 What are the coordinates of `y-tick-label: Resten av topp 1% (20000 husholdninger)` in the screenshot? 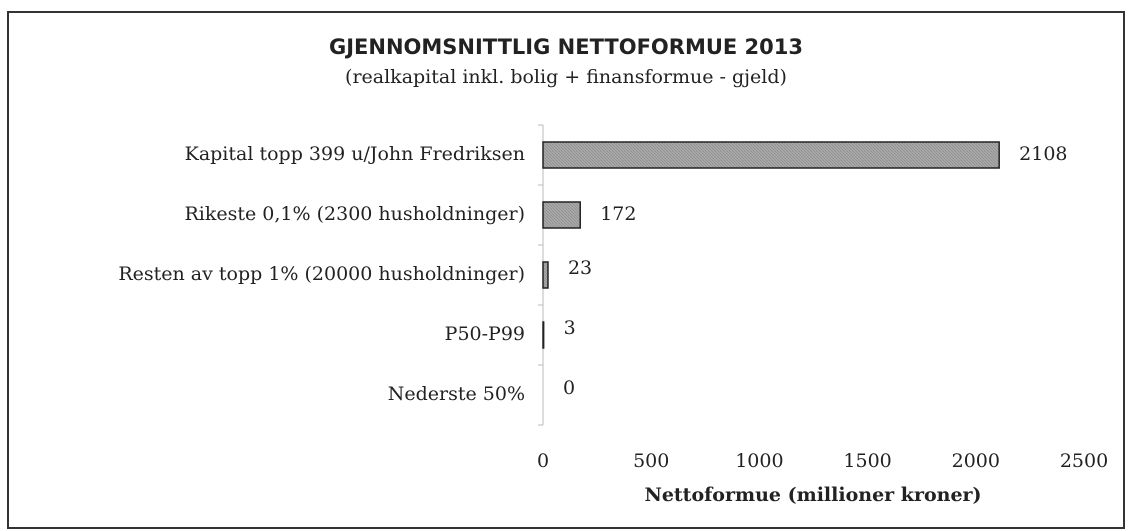 It's located at (321, 274).